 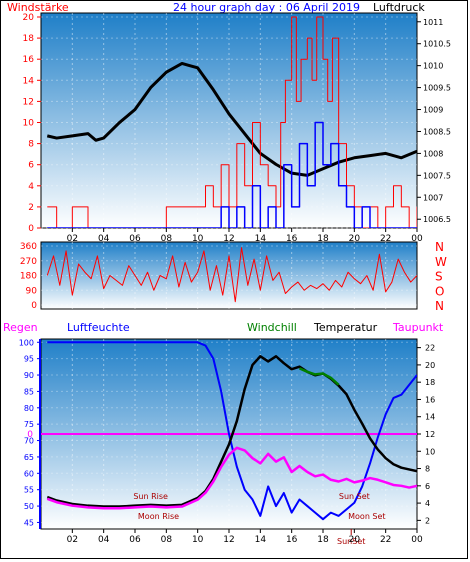 I want to click on annotation-label: Moon Rise, so click(x=158, y=516).